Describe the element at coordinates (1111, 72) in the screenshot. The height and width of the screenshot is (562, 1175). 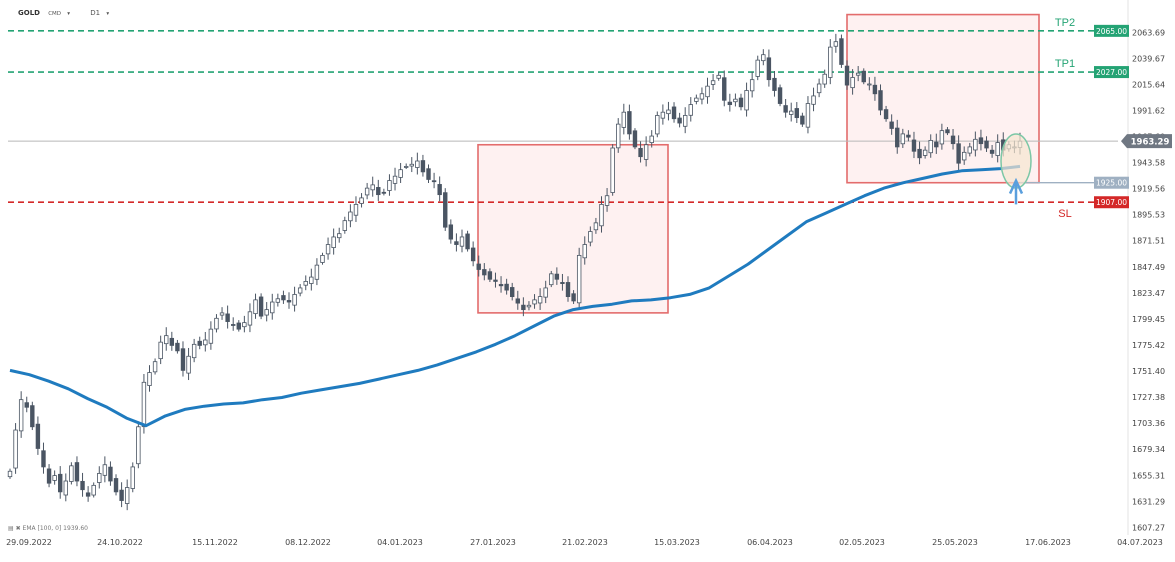
I see `level-label: 2027.00` at that location.